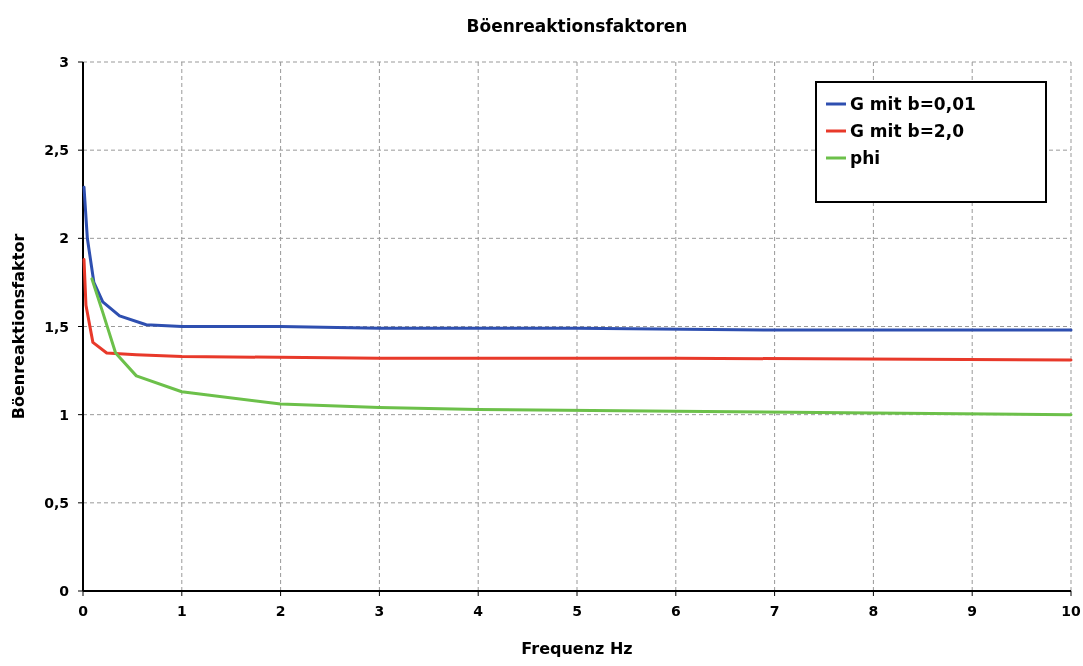 This screenshot has height=666, width=1083. What do you see at coordinates (1071, 611) in the screenshot?
I see `x-tick-label: 10` at bounding box center [1071, 611].